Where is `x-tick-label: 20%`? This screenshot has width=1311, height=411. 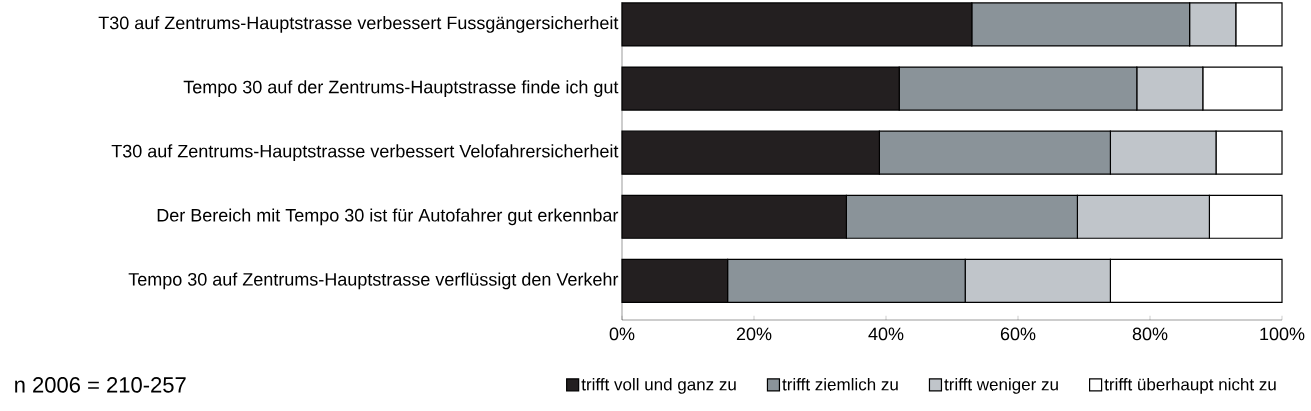
x-tick-label: 20% is located at coordinates (754, 334).